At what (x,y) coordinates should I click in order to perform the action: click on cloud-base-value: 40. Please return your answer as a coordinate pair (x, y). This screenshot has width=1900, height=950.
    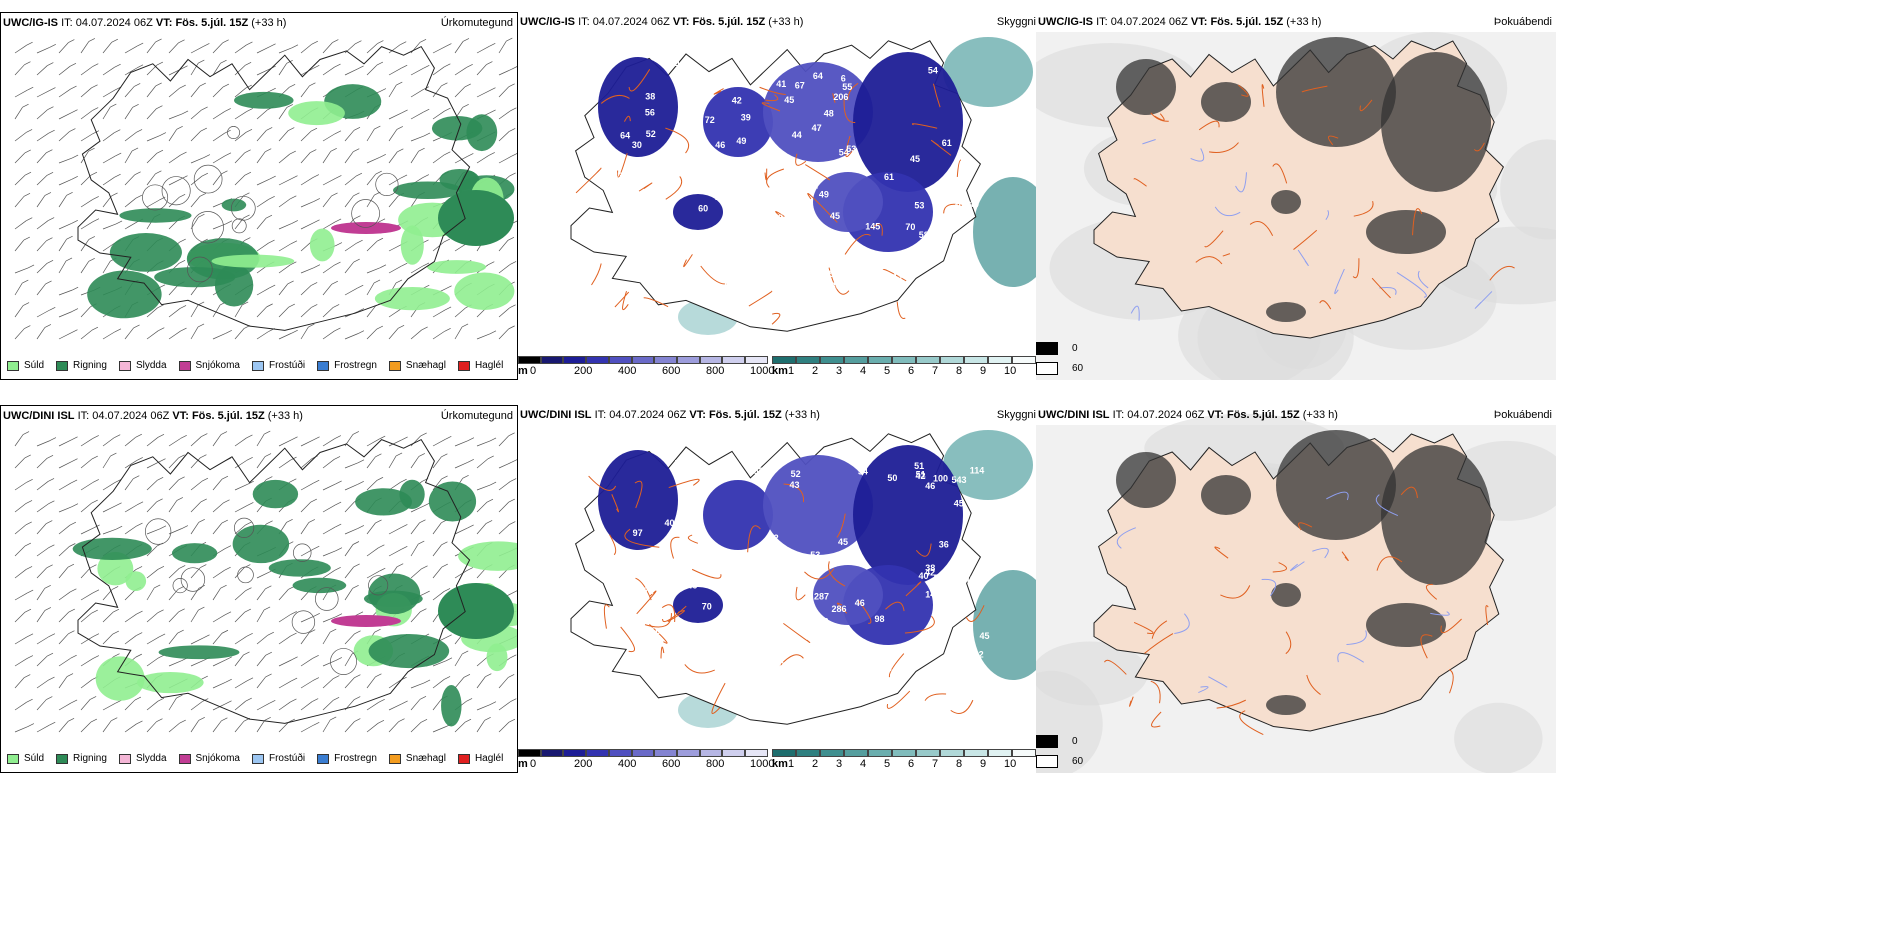
    Looking at the image, I should click on (959, 206).